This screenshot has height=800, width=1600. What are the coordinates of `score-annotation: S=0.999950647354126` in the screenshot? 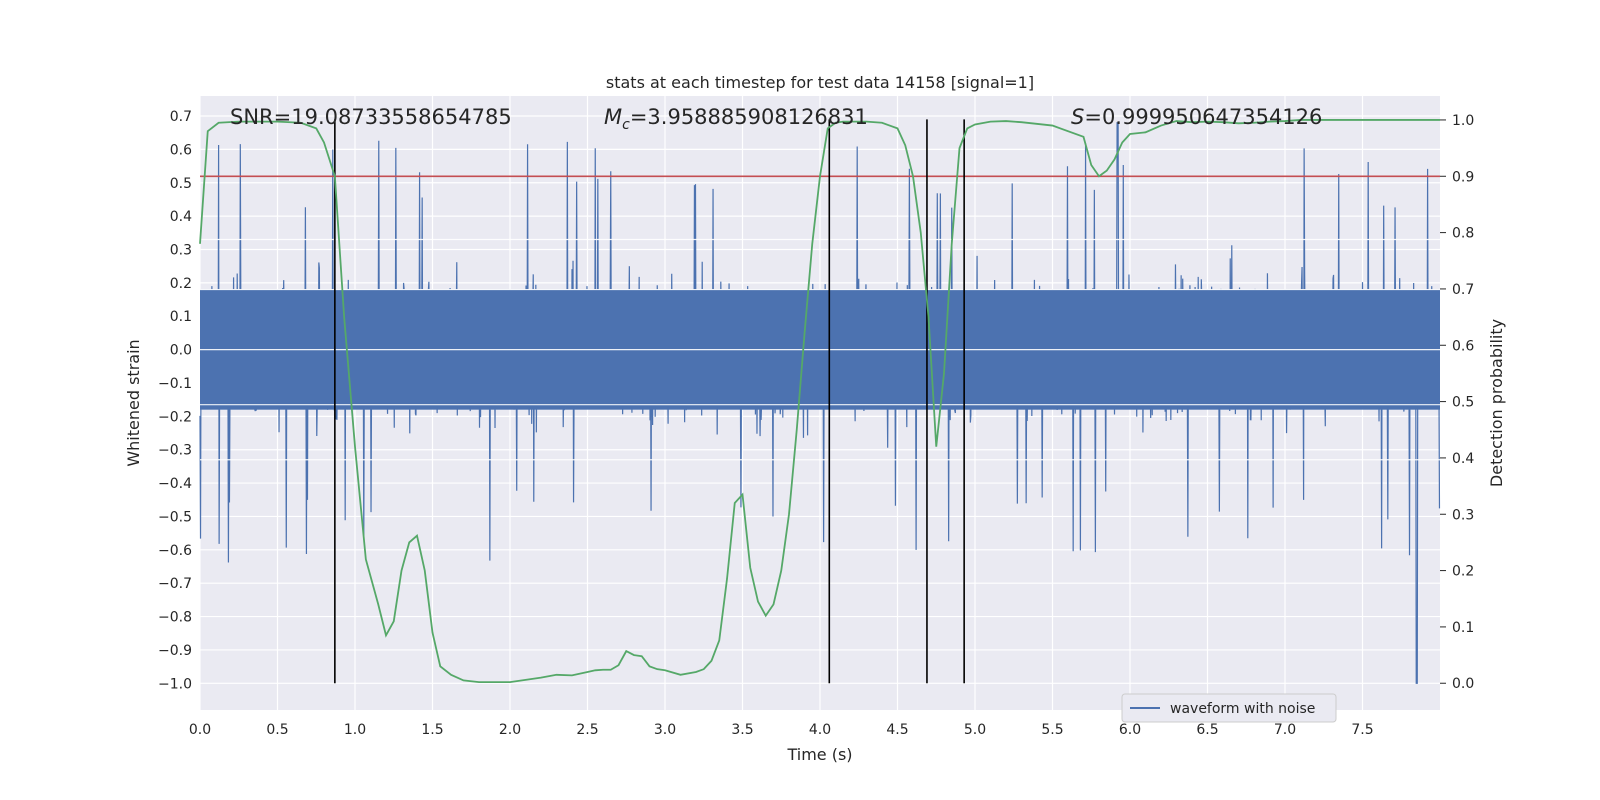 It's located at (1196, 117).